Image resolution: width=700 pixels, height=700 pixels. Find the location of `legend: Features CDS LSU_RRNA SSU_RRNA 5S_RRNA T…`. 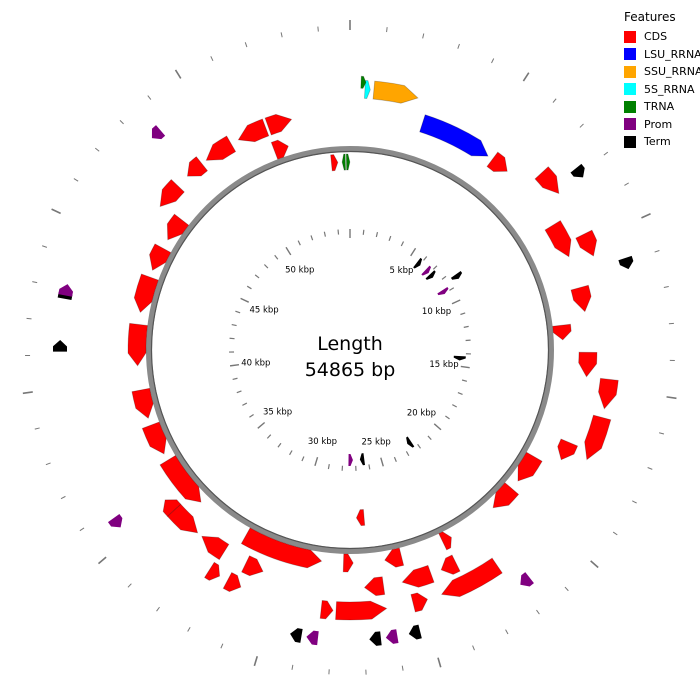

legend: Features CDS LSU_RRNA SSU_RRNA 5S_RRNA T… is located at coordinates (662, 80).